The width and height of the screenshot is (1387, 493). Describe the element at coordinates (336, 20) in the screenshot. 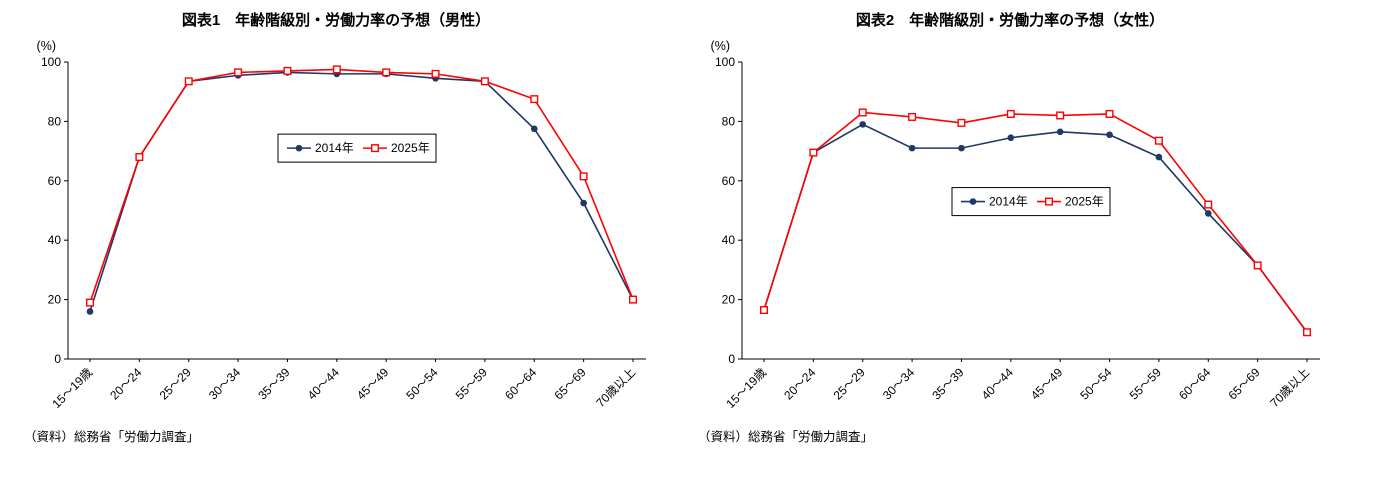

I see `chart-title-male: 図表1 年齢階級別・労働力率の予想（男性）` at that location.